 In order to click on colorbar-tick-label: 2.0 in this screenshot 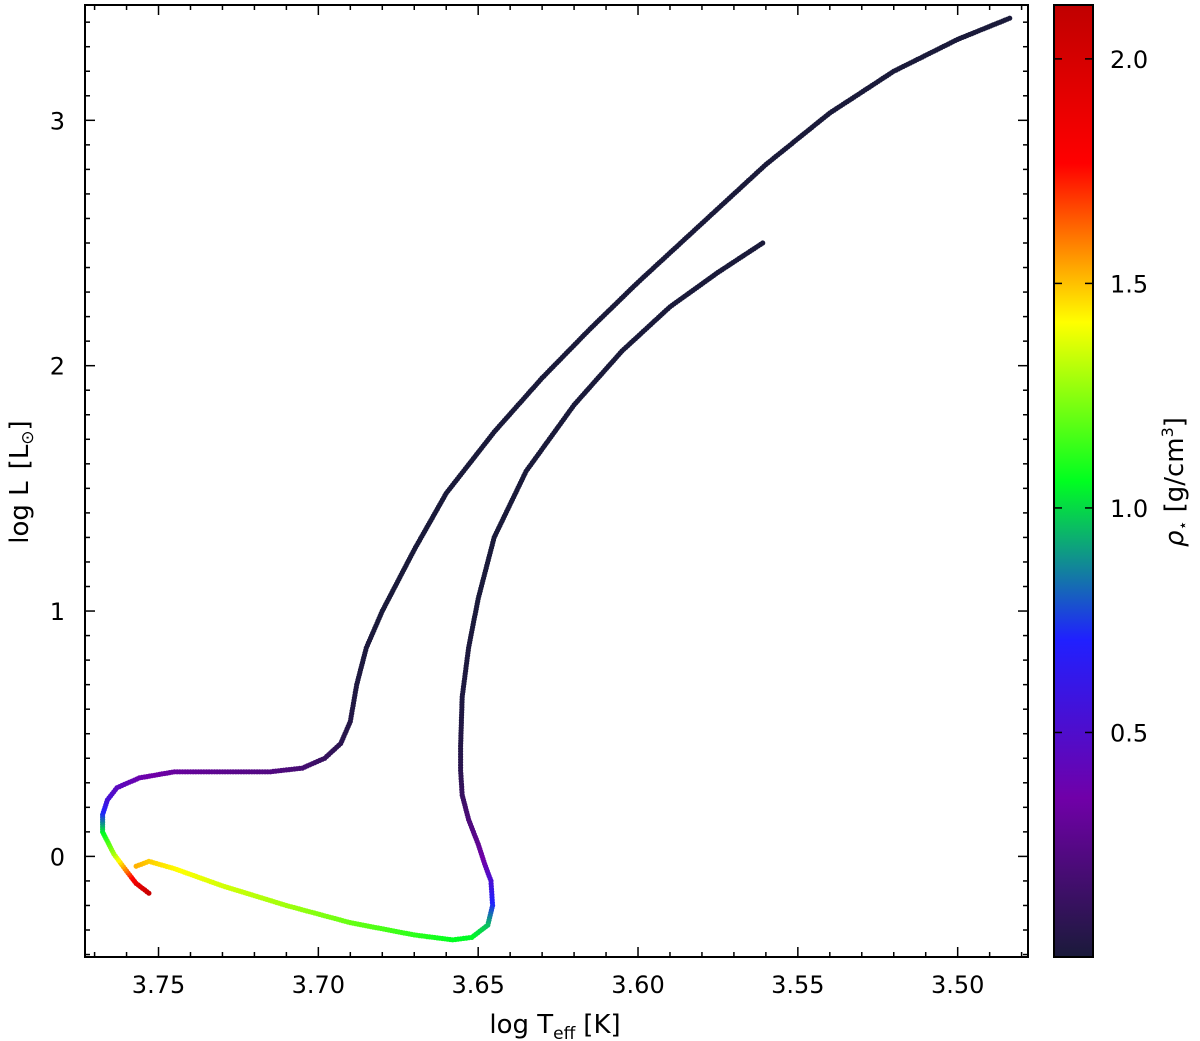, I will do `click(1129, 60)`.